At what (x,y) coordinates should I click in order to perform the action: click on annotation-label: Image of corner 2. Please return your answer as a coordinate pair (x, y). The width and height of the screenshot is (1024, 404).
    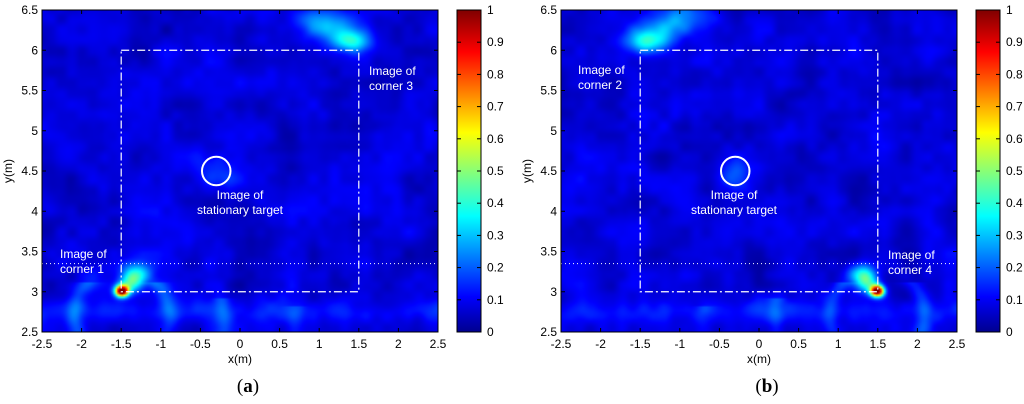
    Looking at the image, I should click on (601, 77).